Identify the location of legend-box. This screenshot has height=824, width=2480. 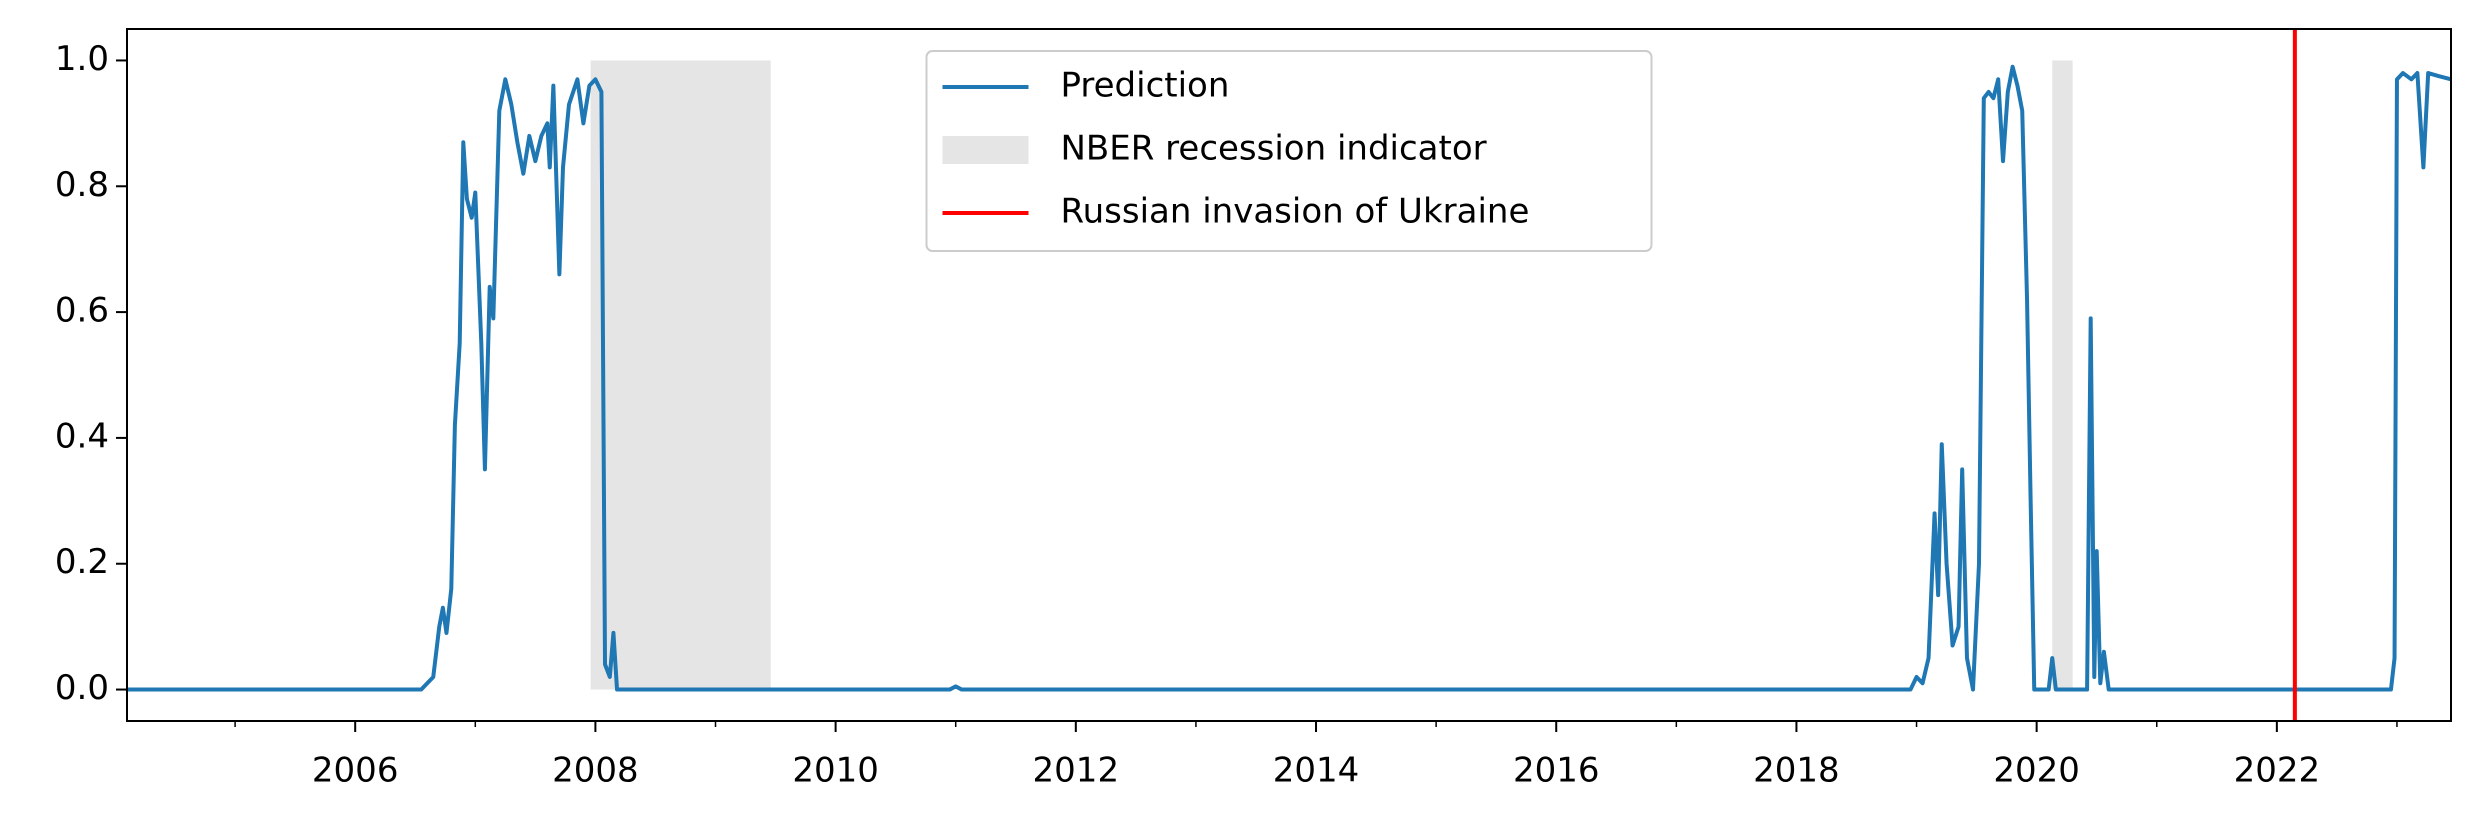
(1289, 151).